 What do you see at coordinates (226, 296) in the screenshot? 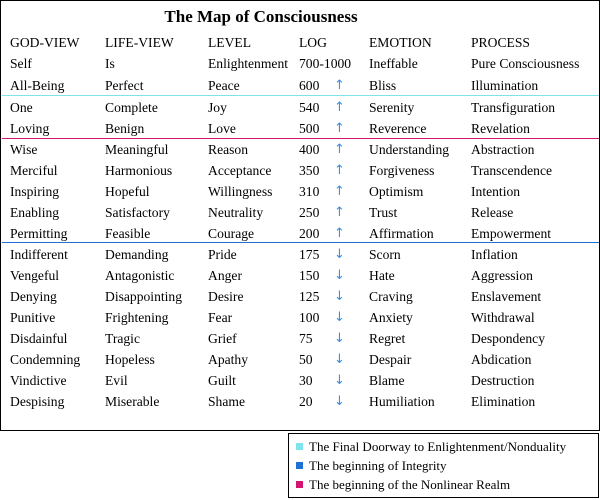
I see `cell-level: Desire` at bounding box center [226, 296].